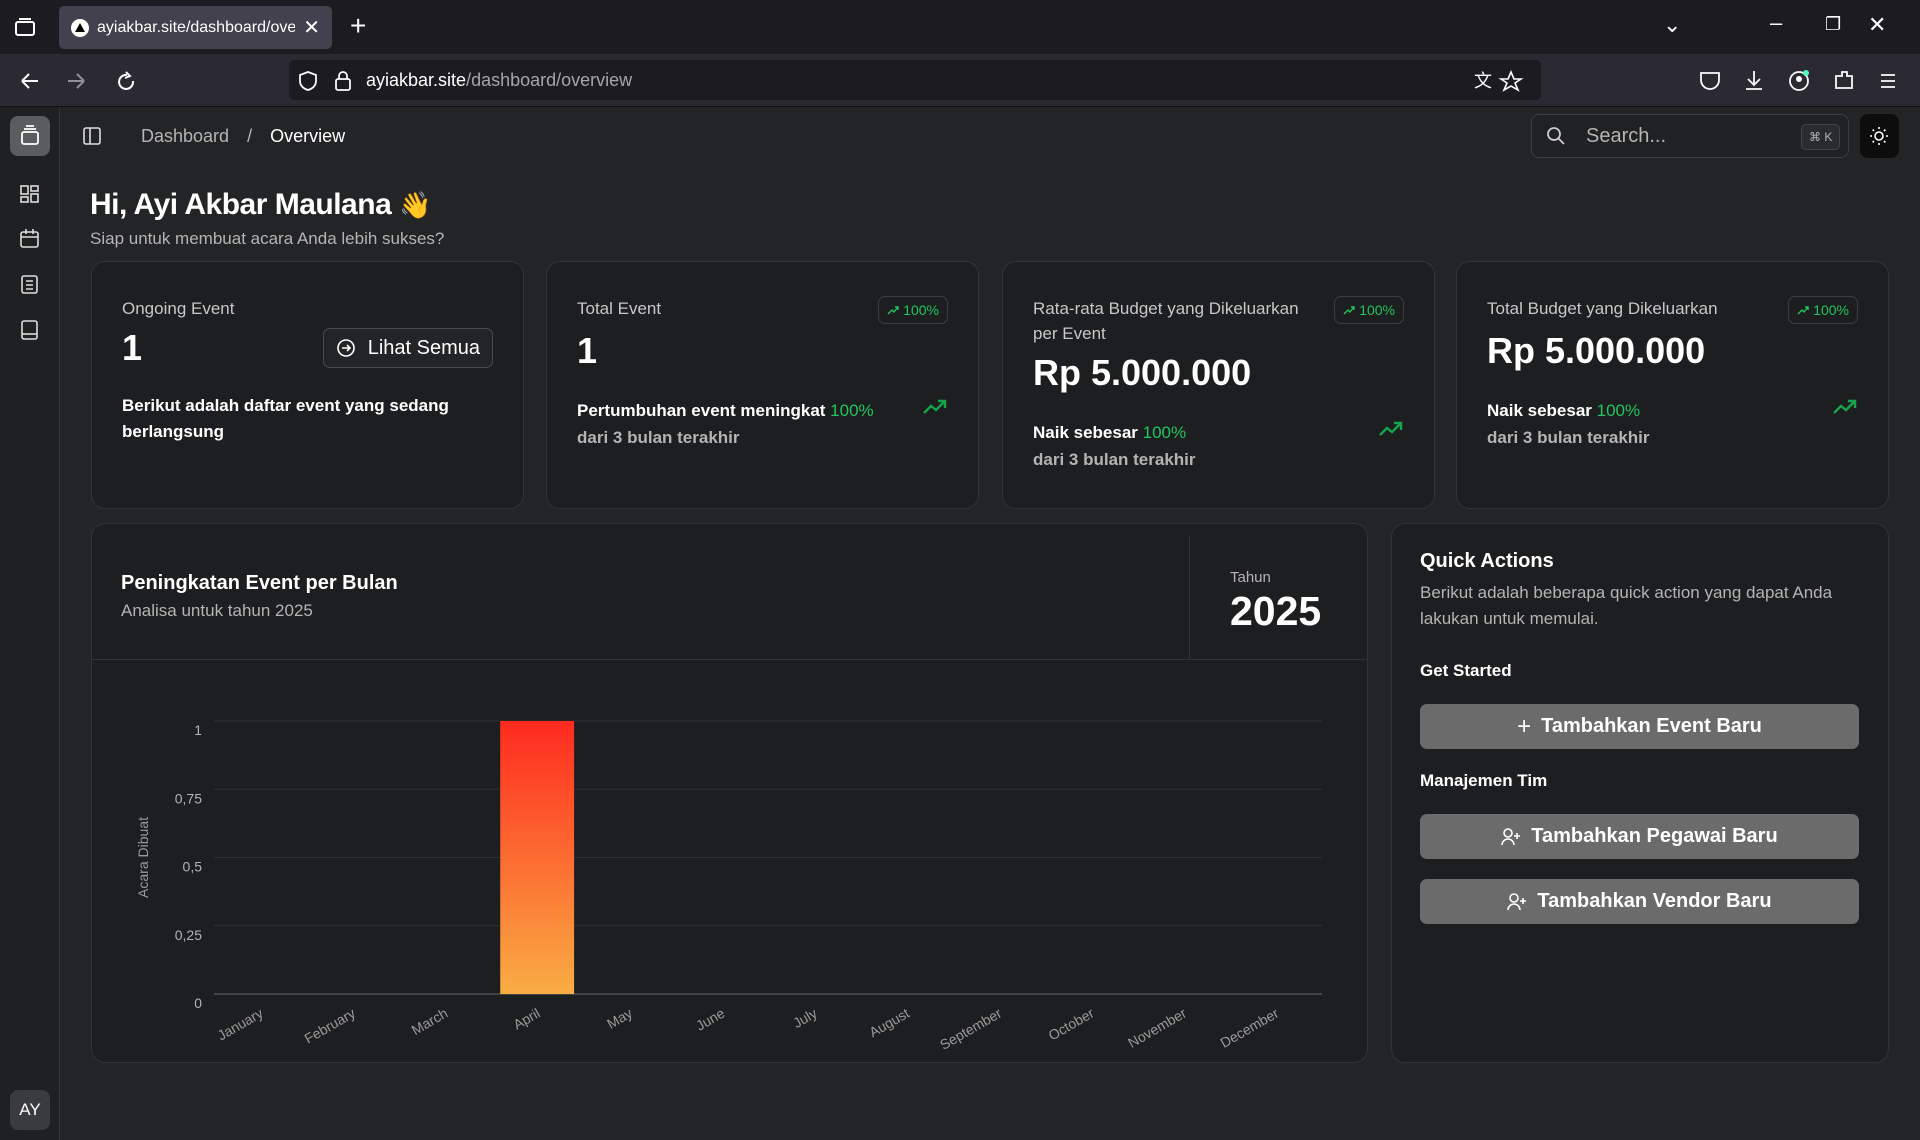  I want to click on card-note: Pertumbuhan event meningkat 100%, so click(725, 411).